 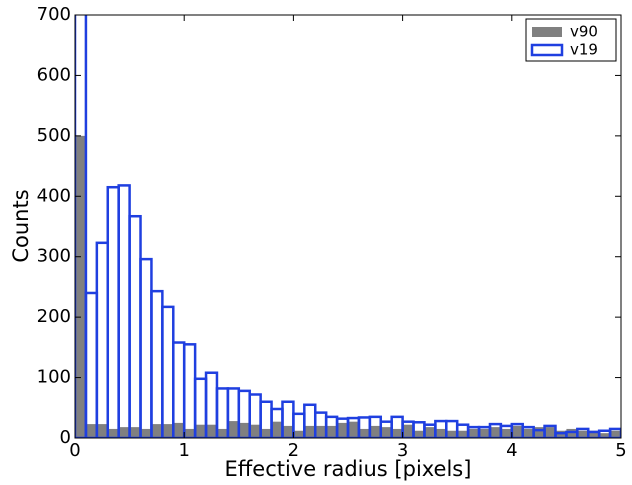 I want to click on y-tick-label: 600, so click(x=54, y=74).